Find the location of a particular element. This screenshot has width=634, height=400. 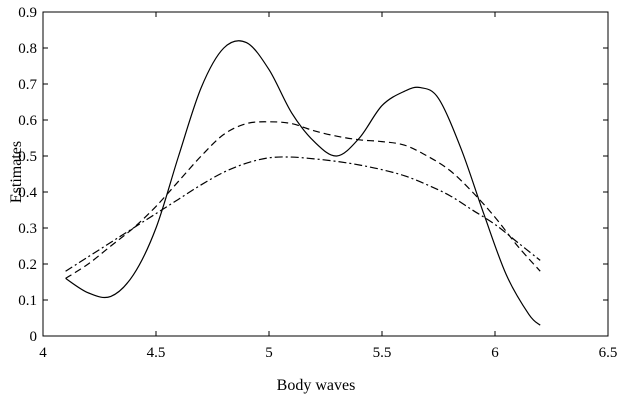

x-tick-label: 4.5 is located at coordinates (156, 353).